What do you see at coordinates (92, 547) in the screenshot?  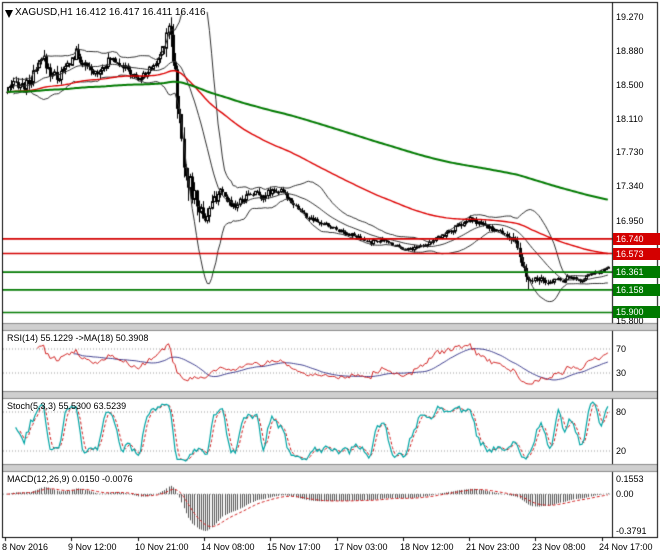 I see `time-axis-label: 9 Nov 12:00` at bounding box center [92, 547].